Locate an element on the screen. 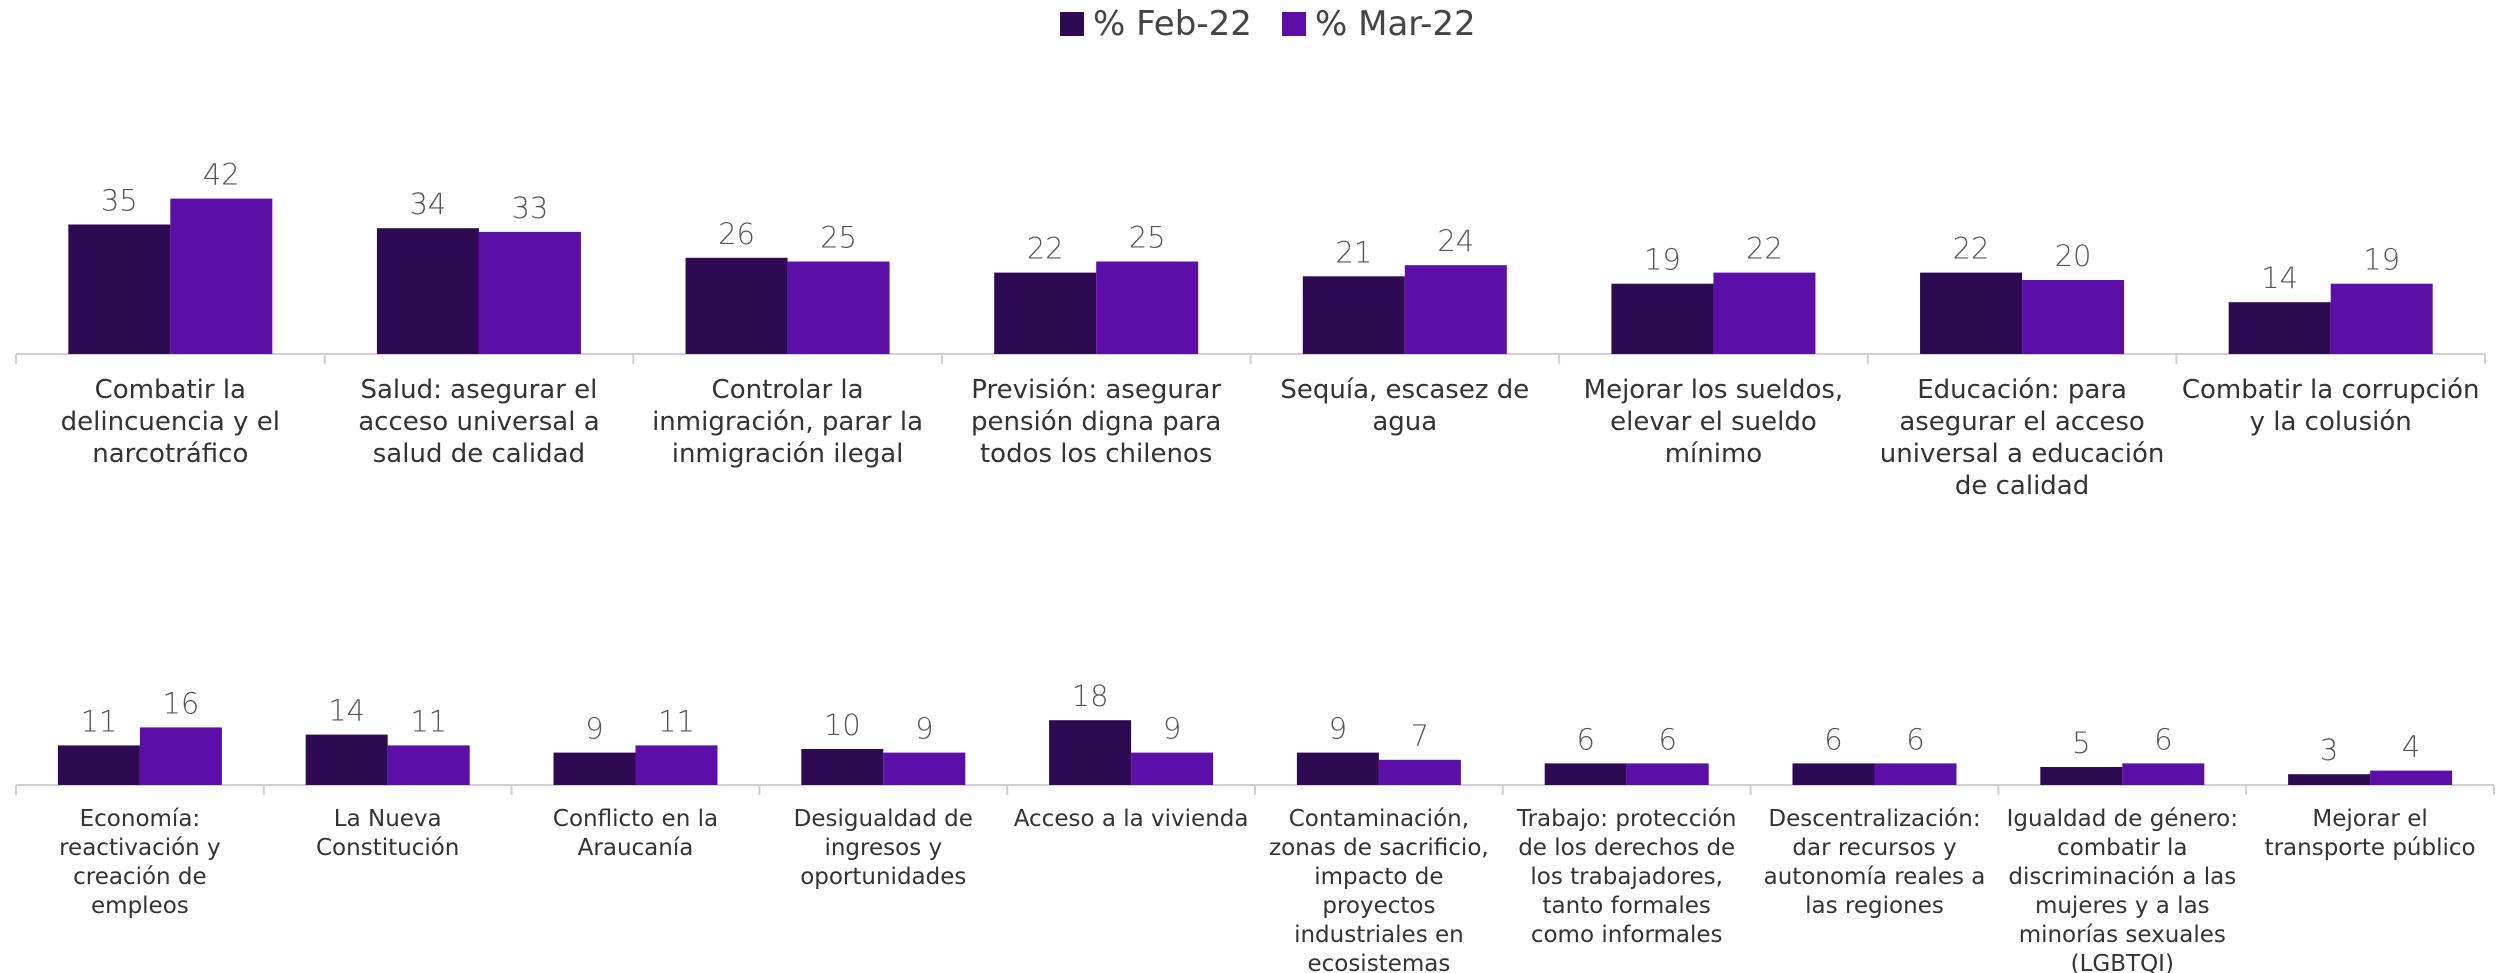 The height and width of the screenshot is (973, 2501). data-label-feb: 18 is located at coordinates (1090, 696).